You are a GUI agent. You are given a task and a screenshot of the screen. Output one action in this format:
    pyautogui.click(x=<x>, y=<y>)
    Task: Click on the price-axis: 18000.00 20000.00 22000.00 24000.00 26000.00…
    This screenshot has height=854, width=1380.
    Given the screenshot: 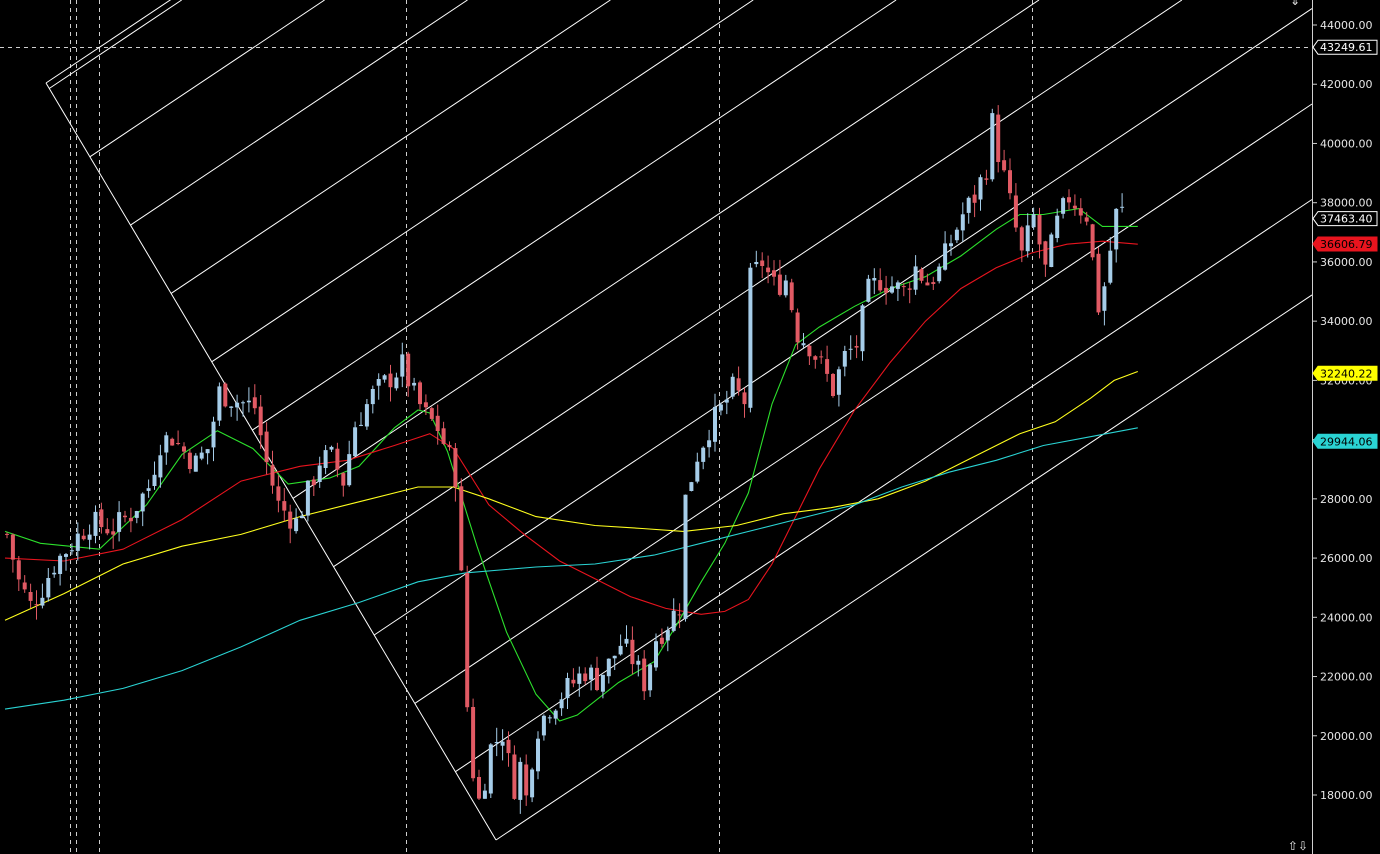 What is the action you would take?
    pyautogui.click(x=1342, y=427)
    